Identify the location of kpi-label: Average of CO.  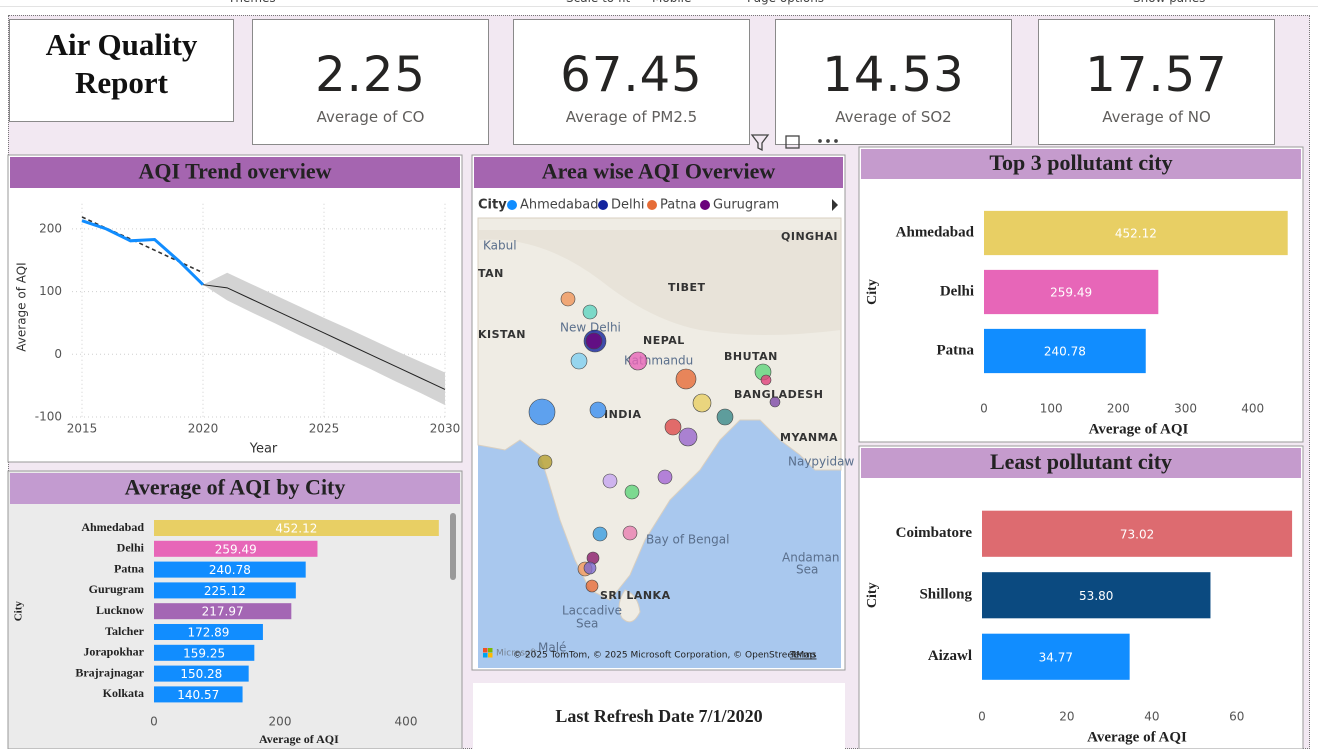
(370, 117).